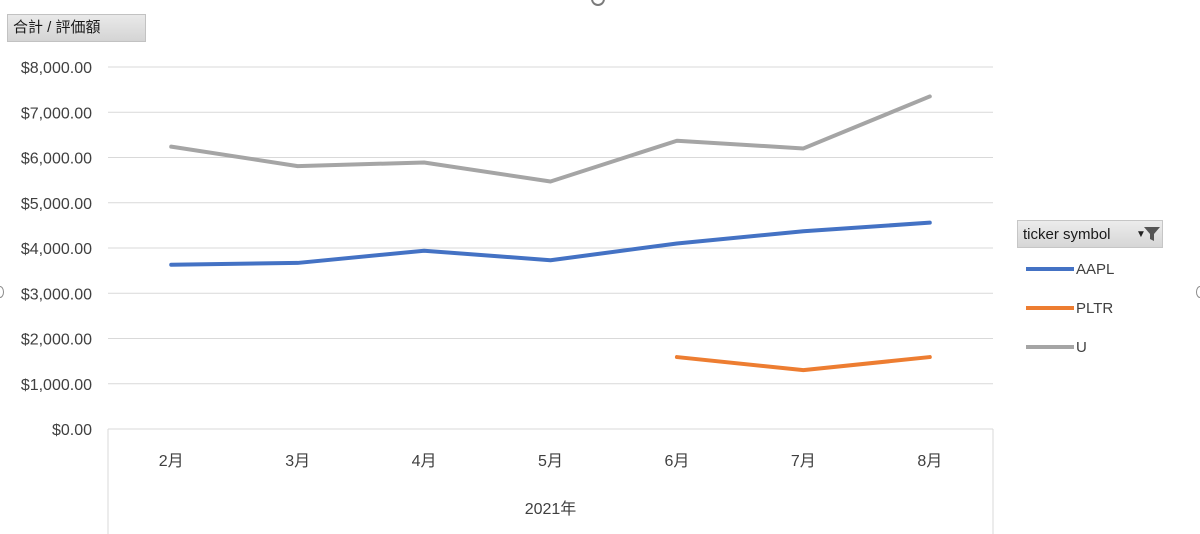 This screenshot has width=1200, height=534. What do you see at coordinates (56, 113) in the screenshot?
I see `y-tick-label: $7,000.00` at bounding box center [56, 113].